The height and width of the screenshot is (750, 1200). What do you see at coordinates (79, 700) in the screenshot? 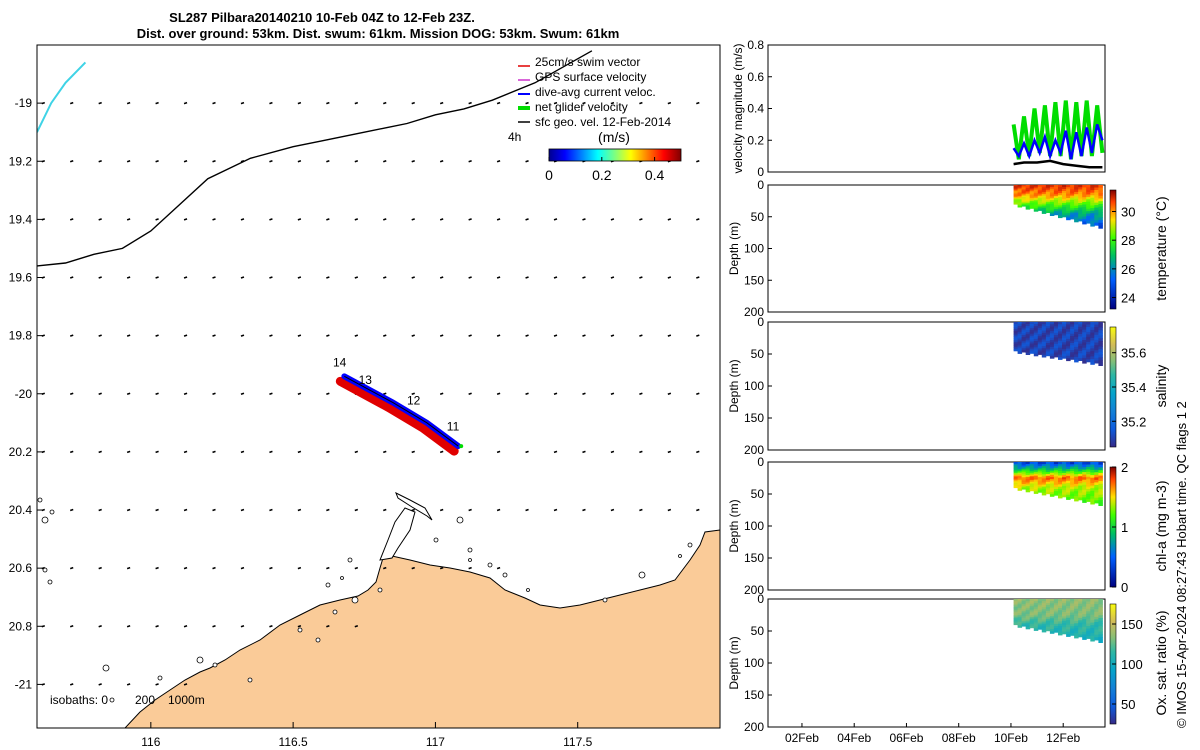
I see `isobath-label: isobaths: 0` at bounding box center [79, 700].